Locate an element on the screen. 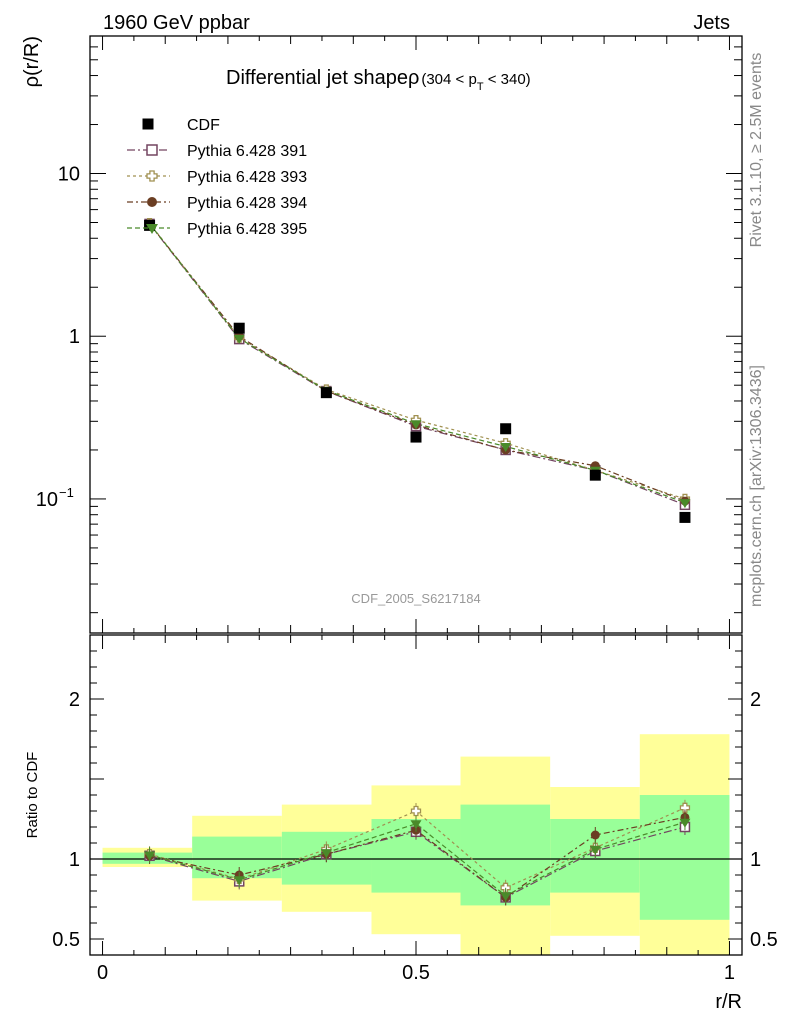  x-tick-label-2: 1 is located at coordinates (729, 973).